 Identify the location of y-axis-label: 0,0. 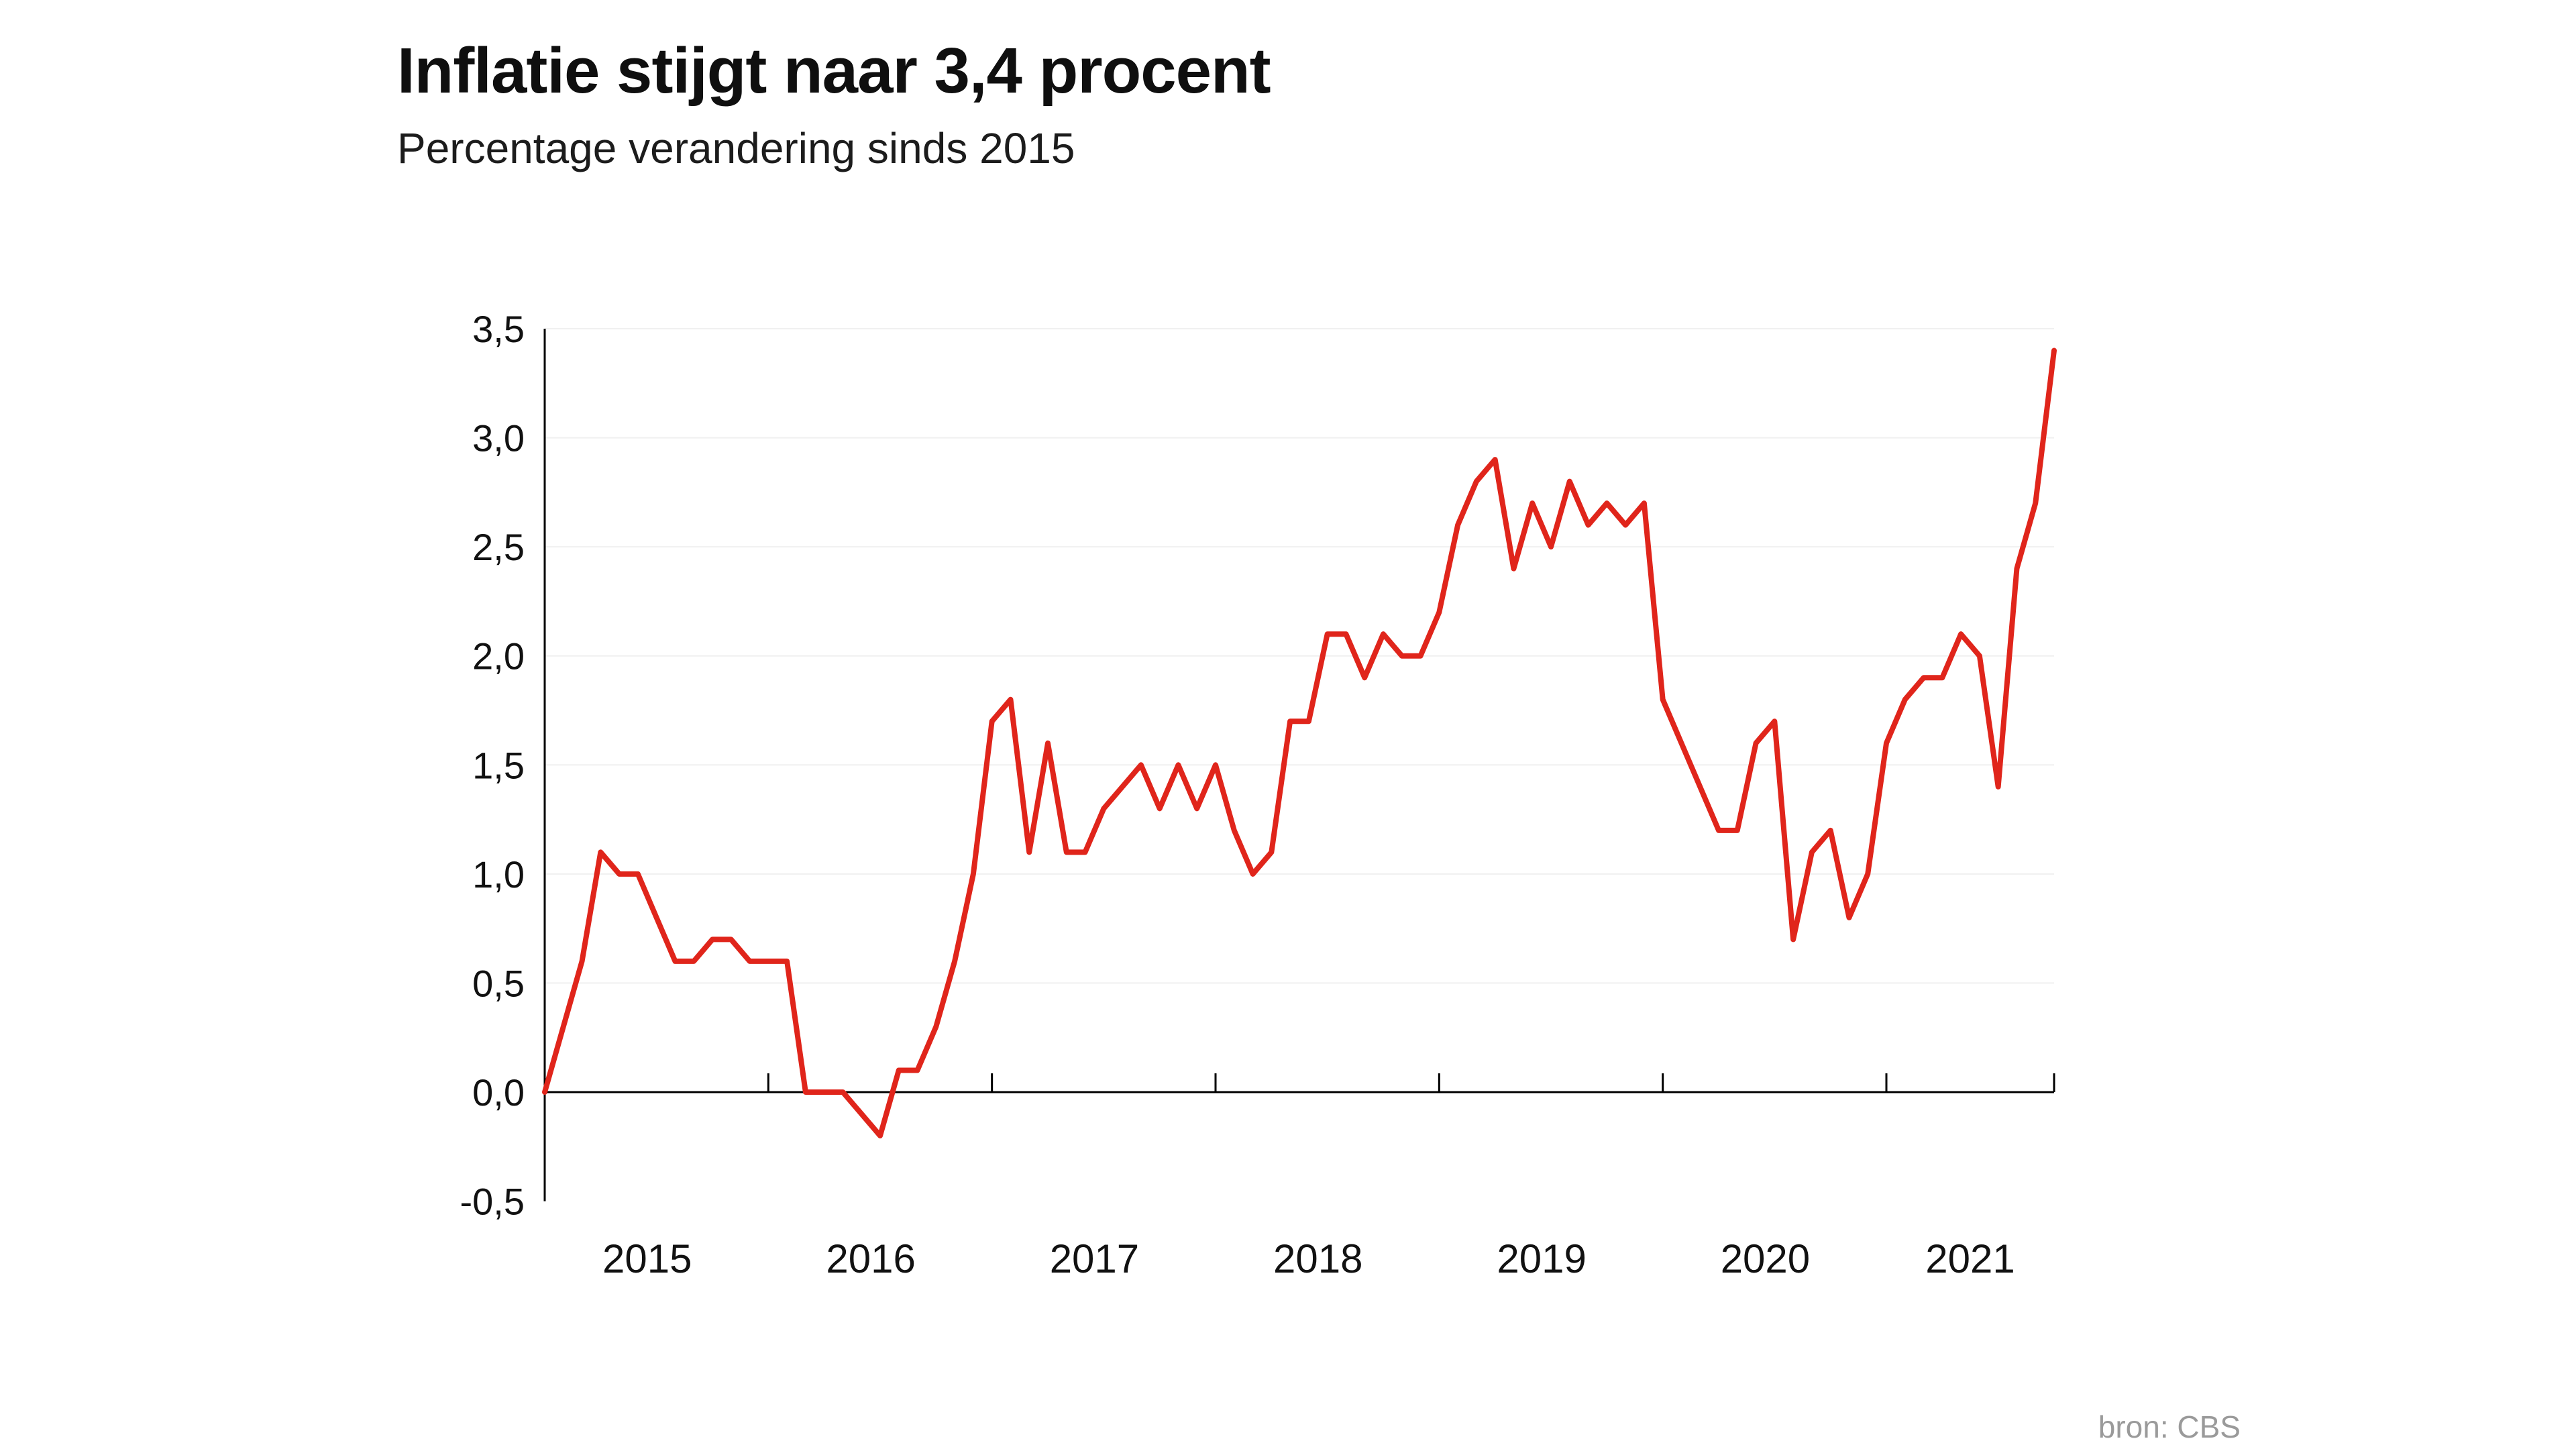
(498, 1092).